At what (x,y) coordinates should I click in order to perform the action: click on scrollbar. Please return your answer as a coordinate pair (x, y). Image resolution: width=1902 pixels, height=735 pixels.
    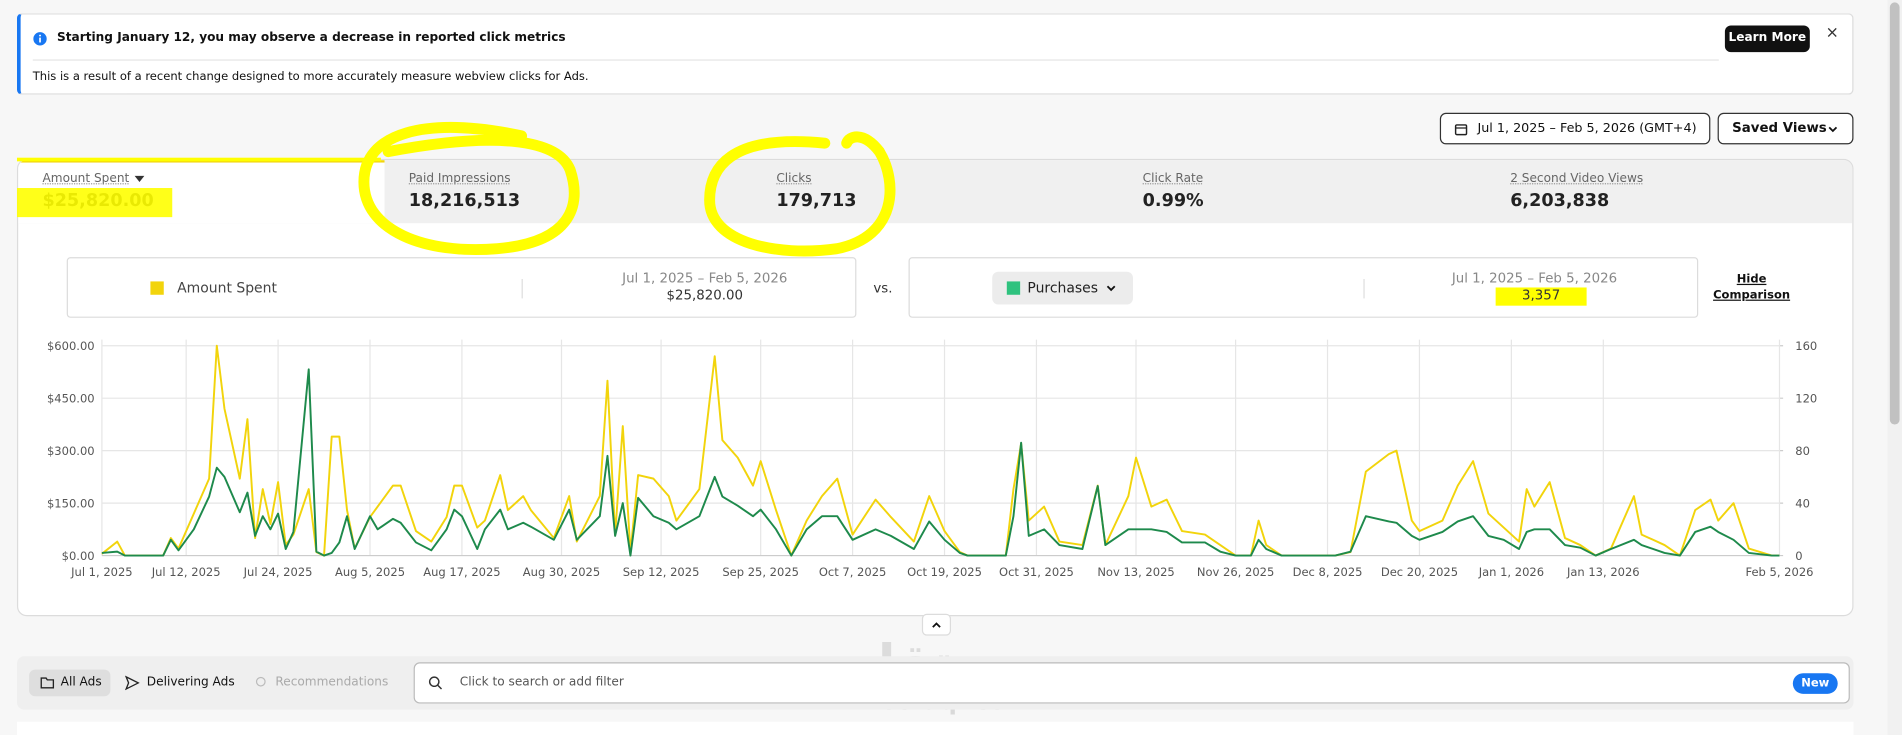
    Looking at the image, I should click on (1894, 367).